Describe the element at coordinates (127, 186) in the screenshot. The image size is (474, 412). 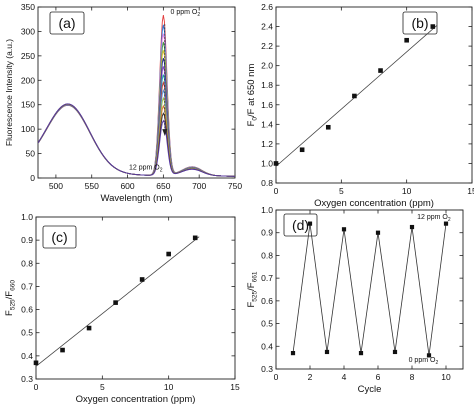
I see `x-tick-label: 600` at that location.